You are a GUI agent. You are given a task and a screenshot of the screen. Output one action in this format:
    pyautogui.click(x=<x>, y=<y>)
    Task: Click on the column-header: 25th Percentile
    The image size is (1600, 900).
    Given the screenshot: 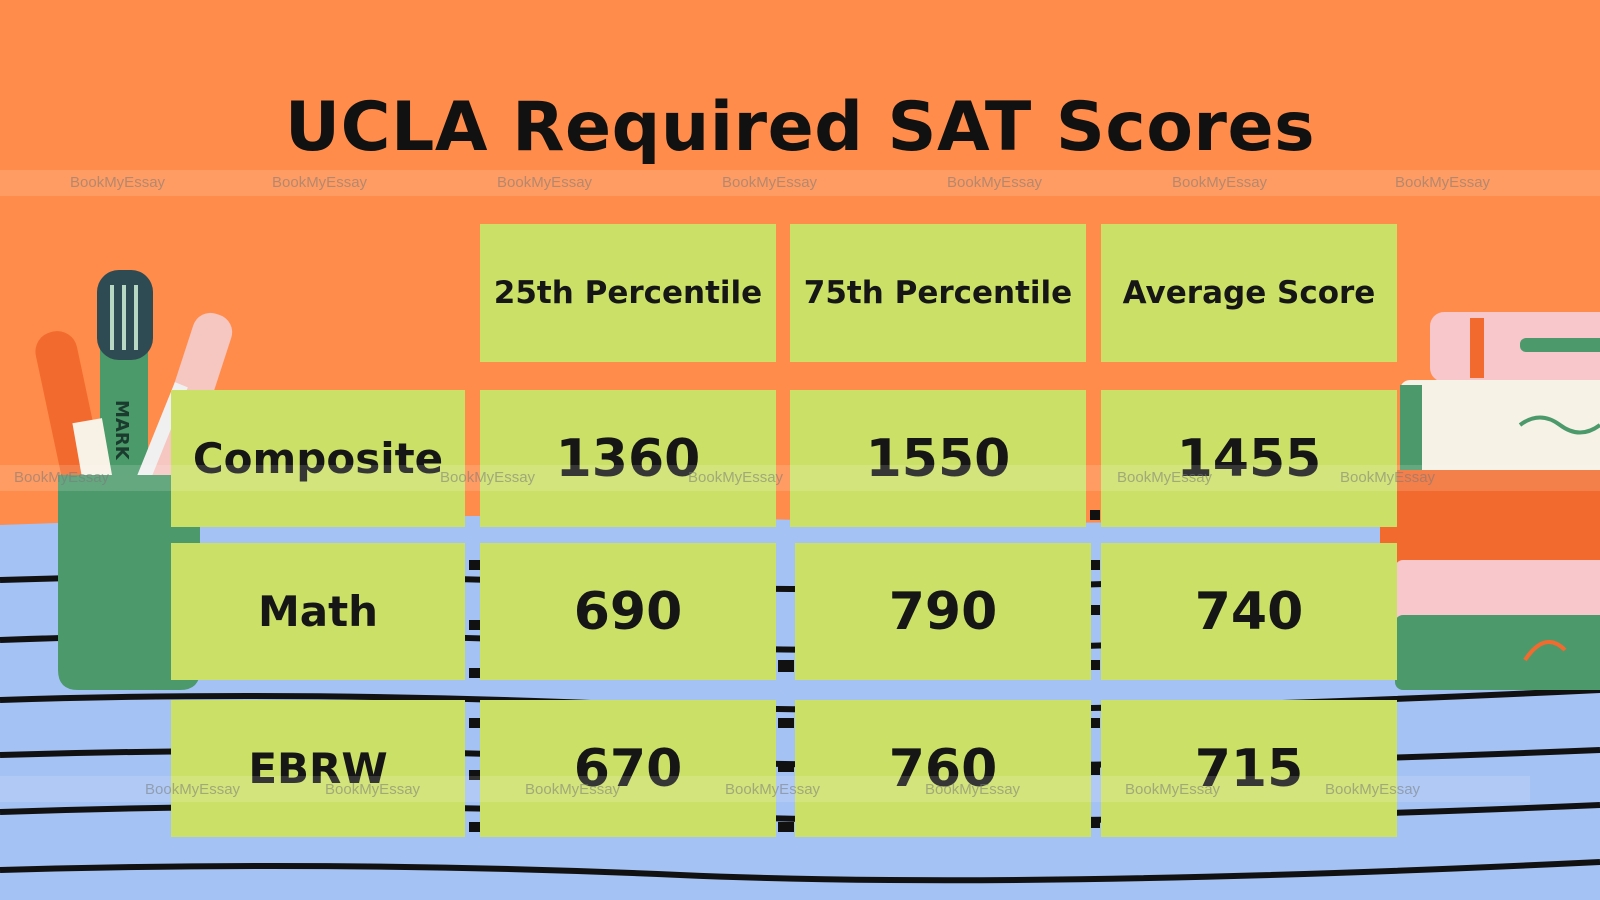 What is the action you would take?
    pyautogui.click(x=628, y=293)
    